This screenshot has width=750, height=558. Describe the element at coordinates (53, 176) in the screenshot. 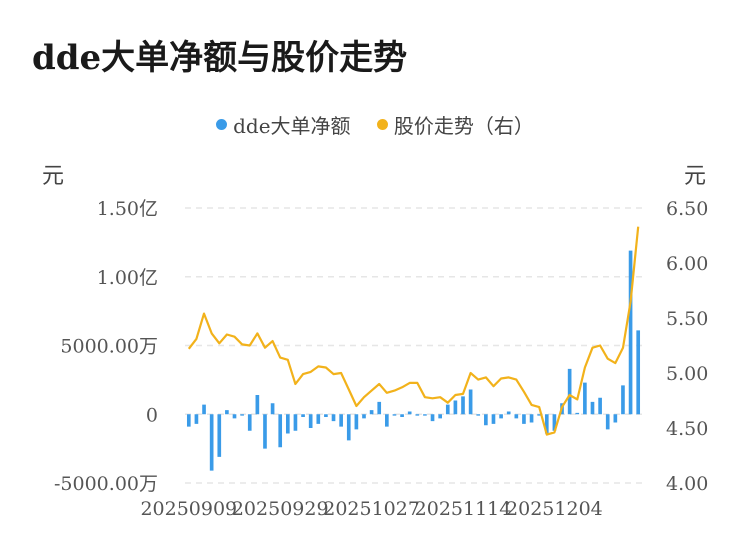

I see `left-axis-unit: 元` at that location.